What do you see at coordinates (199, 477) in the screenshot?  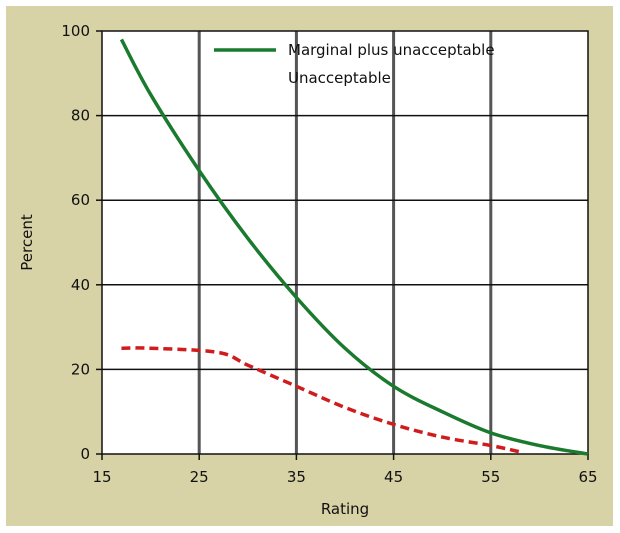 I see `x-tick-label: 25` at bounding box center [199, 477].